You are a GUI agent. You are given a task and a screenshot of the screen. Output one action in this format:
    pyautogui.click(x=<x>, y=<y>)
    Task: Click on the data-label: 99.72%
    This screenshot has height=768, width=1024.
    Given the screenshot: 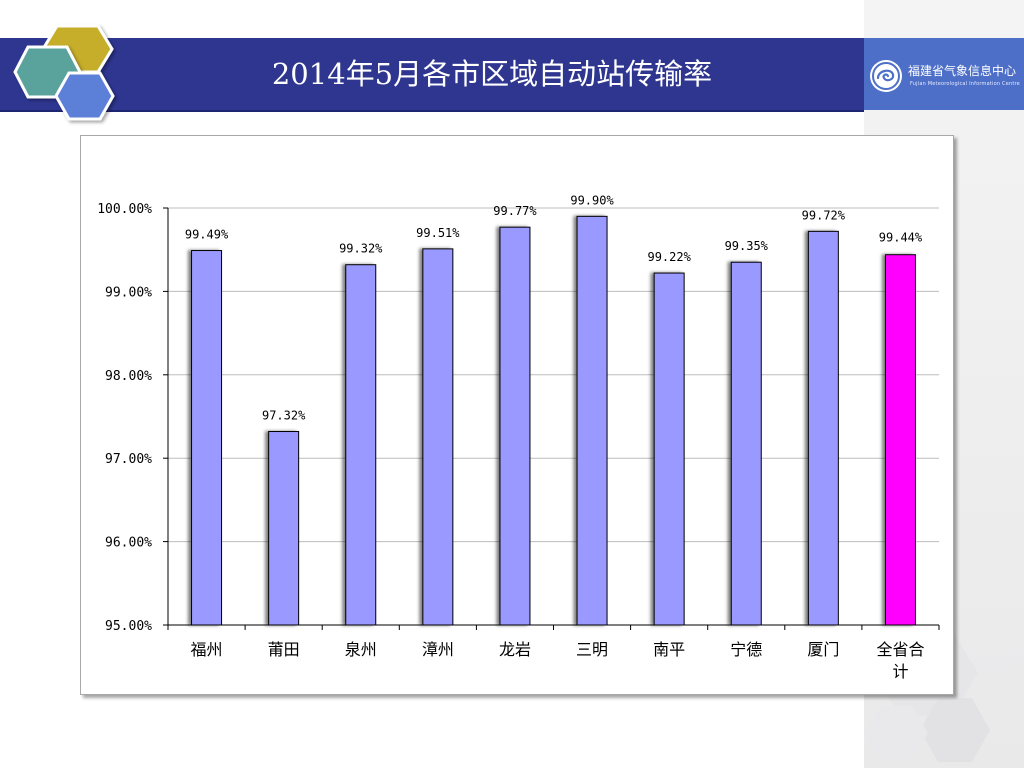 What is the action you would take?
    pyautogui.click(x=824, y=215)
    